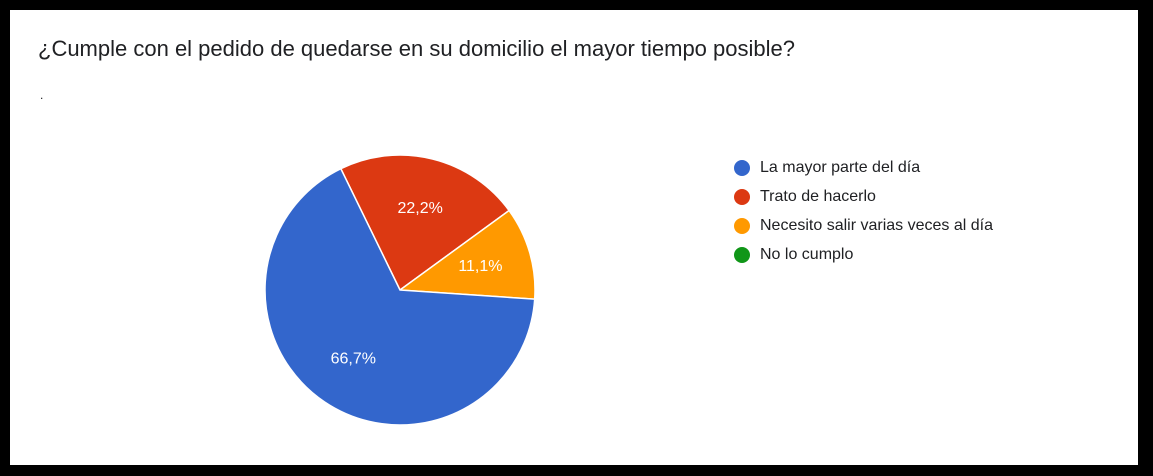 This screenshot has height=476, width=1153. Describe the element at coordinates (480, 266) in the screenshot. I see `pie-slice-label-3: 11,1%` at that location.